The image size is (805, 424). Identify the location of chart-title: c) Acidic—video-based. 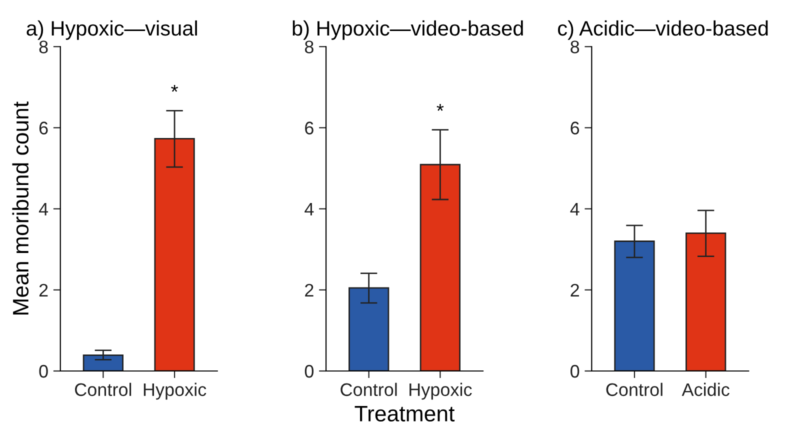
(663, 30).